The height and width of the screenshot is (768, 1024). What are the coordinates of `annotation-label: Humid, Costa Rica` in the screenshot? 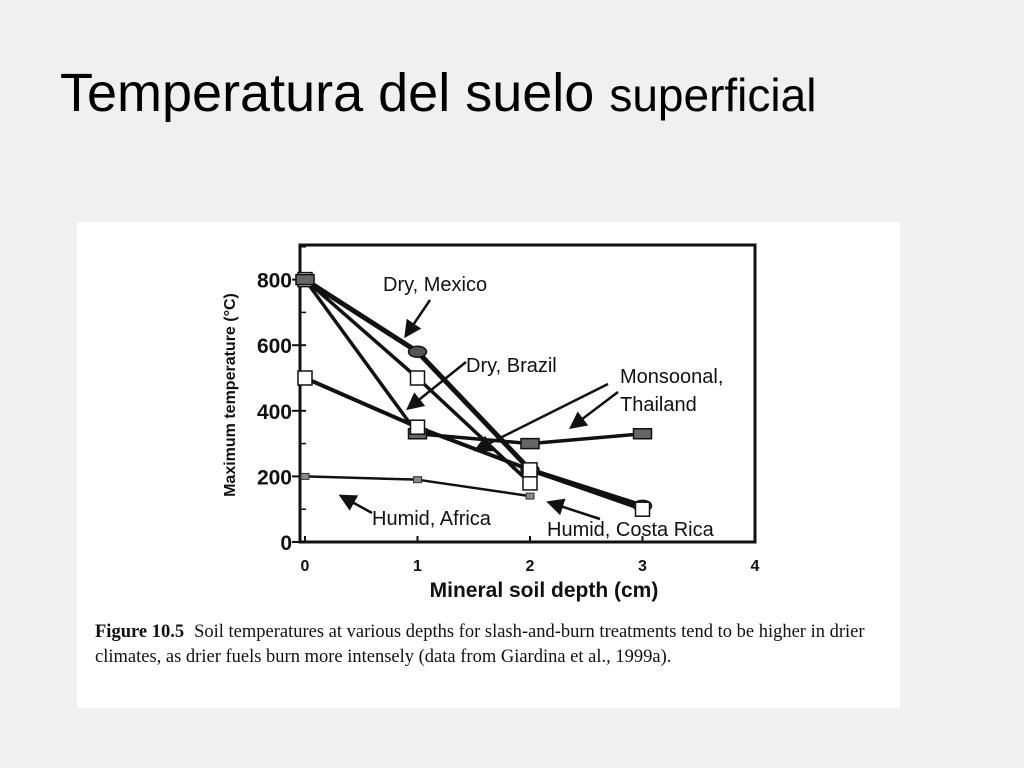 It's located at (631, 530).